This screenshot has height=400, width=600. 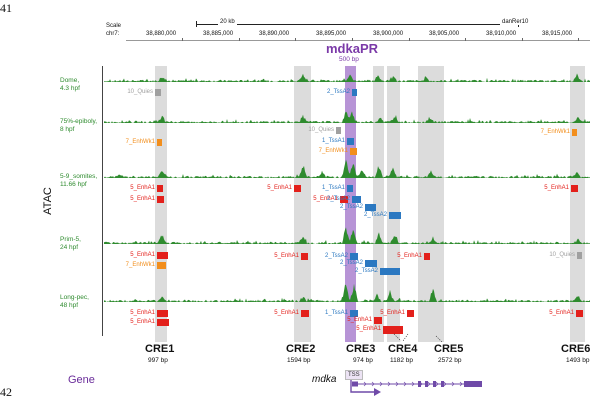 I want to click on ruler-line, so click(x=358, y=40).